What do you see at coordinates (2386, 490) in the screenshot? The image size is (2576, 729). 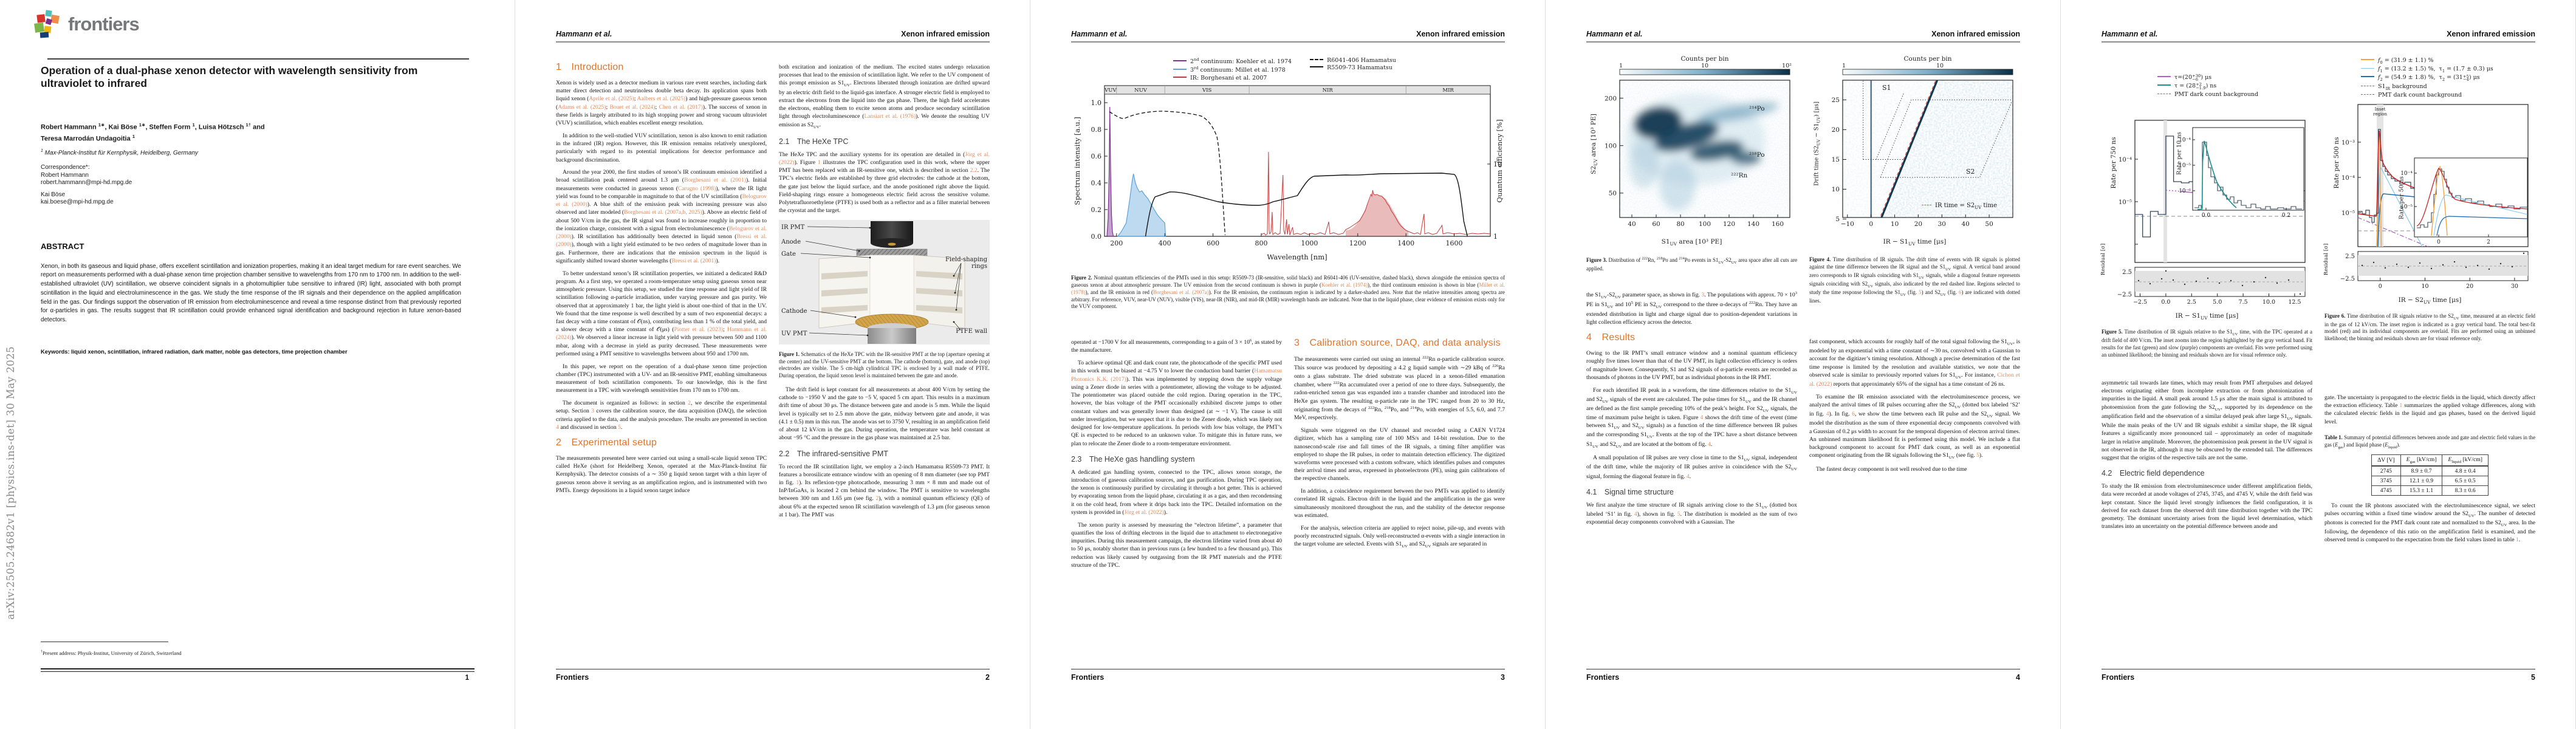 I see `table-cell: 4745` at bounding box center [2386, 490].